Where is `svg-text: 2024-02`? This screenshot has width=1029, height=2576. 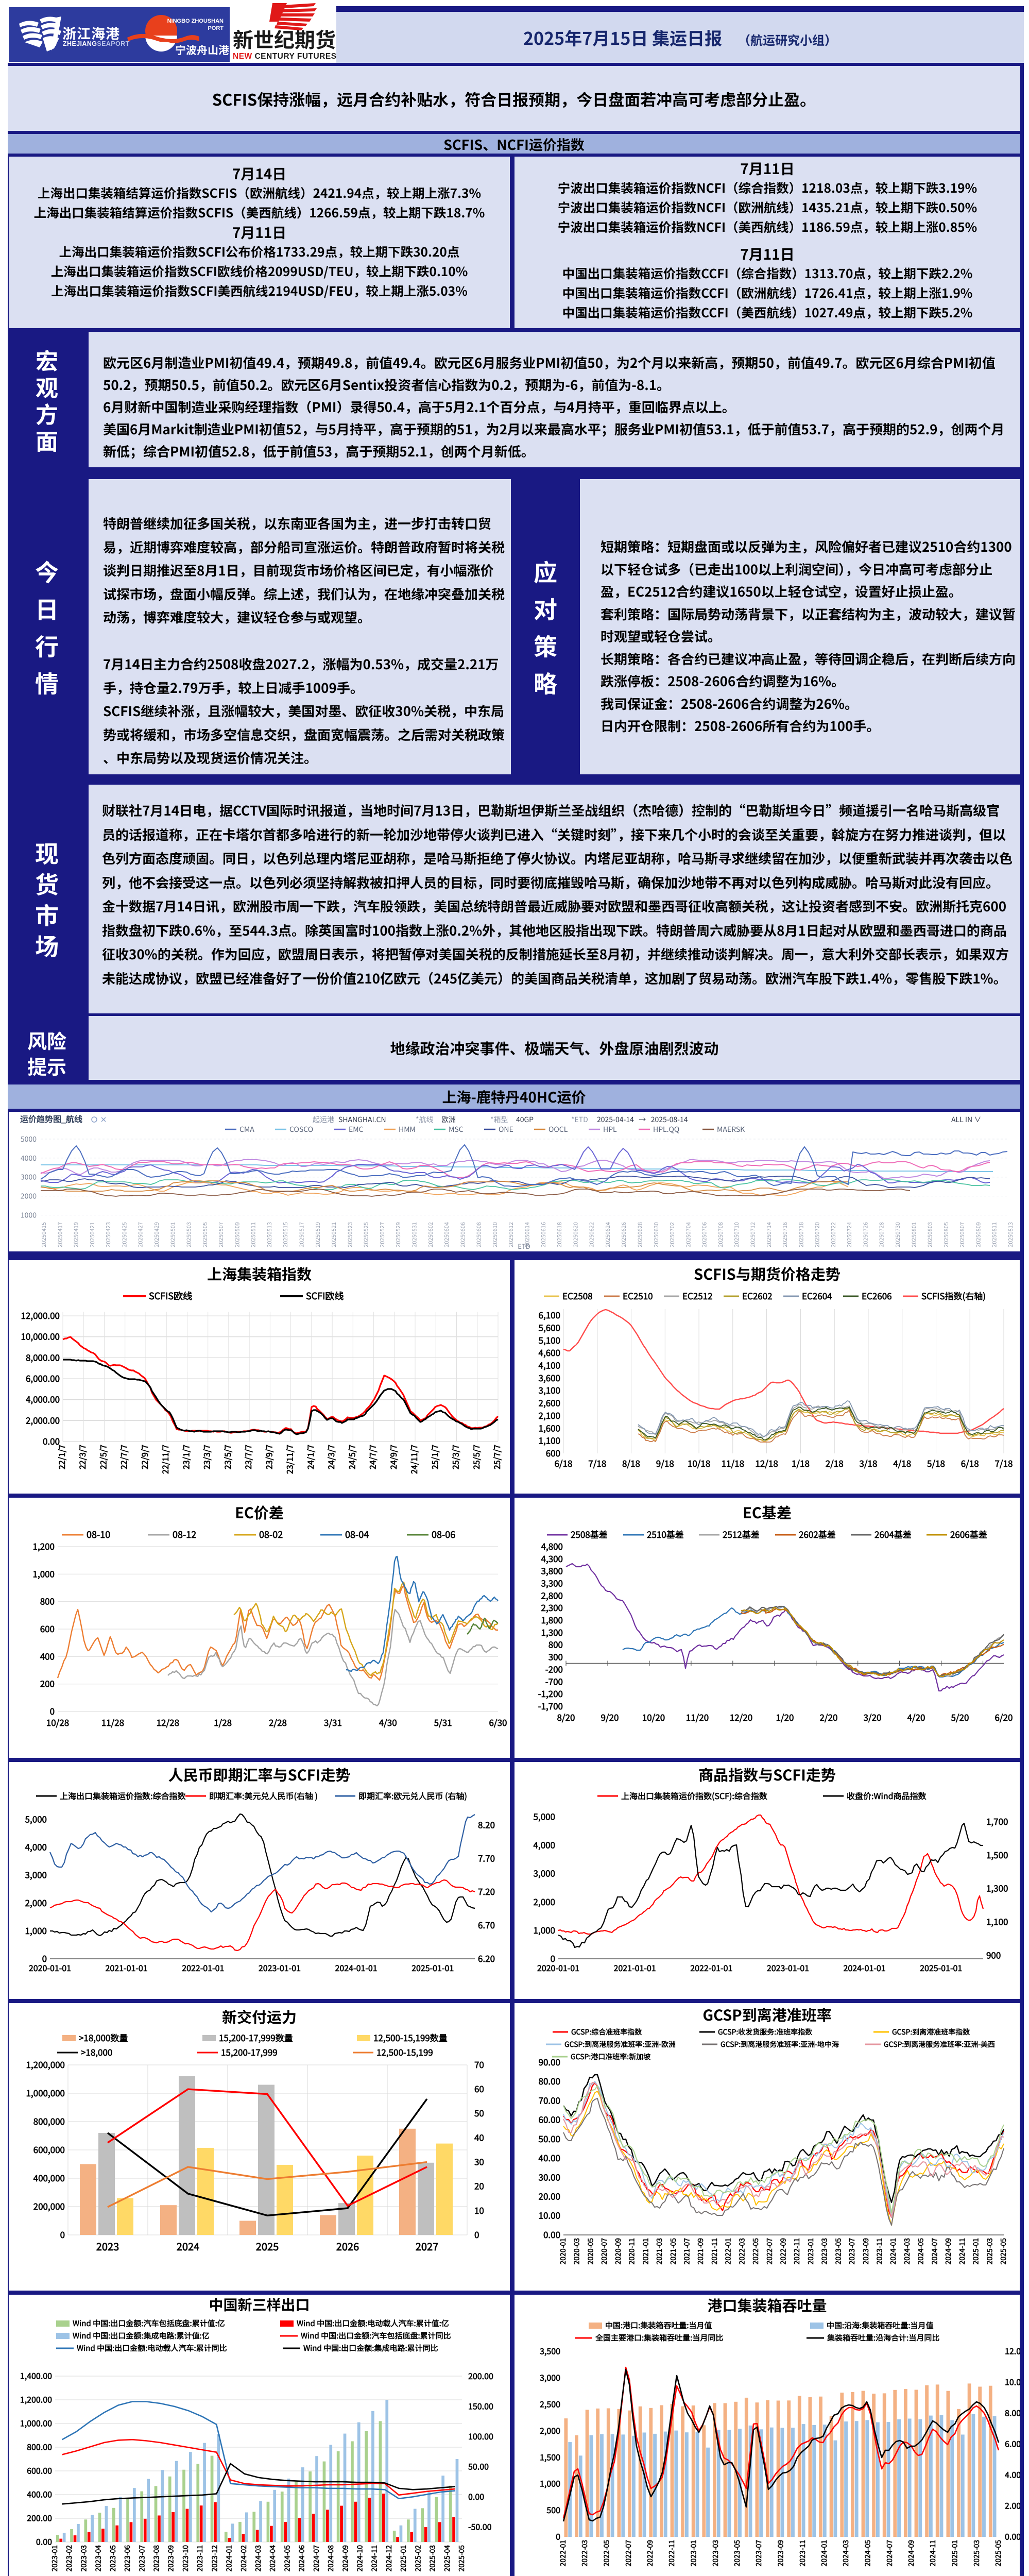 svg-text: 2024-02 is located at coordinates (243, 2558).